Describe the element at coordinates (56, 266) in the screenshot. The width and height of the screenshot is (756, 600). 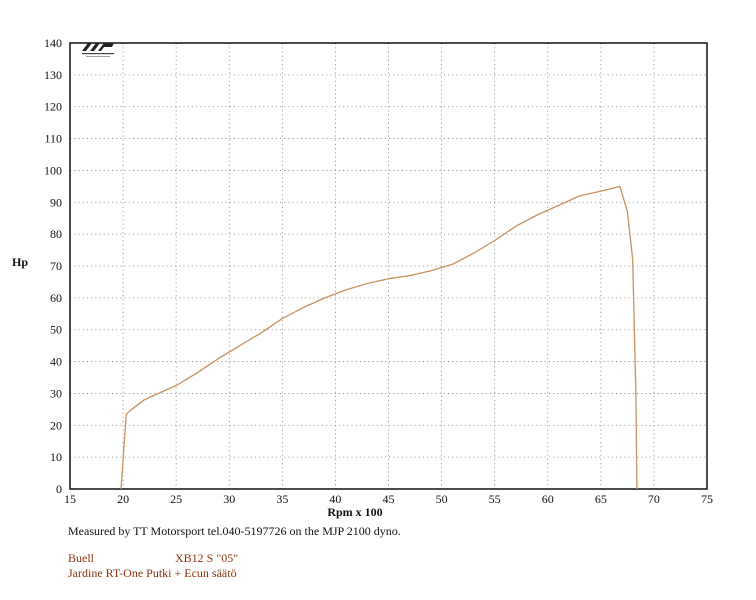
I see `y-tick-label: 70` at that location.